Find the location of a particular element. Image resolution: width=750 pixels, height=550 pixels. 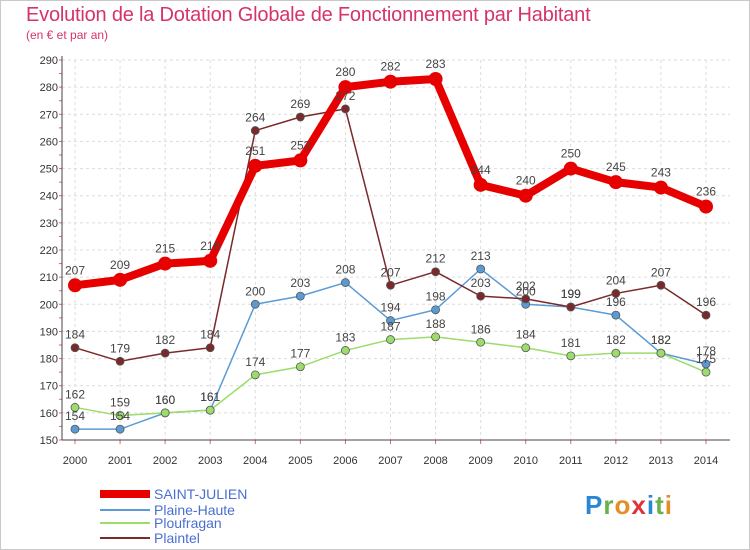

data-label-ploufragan: 177 is located at coordinates (300, 354).